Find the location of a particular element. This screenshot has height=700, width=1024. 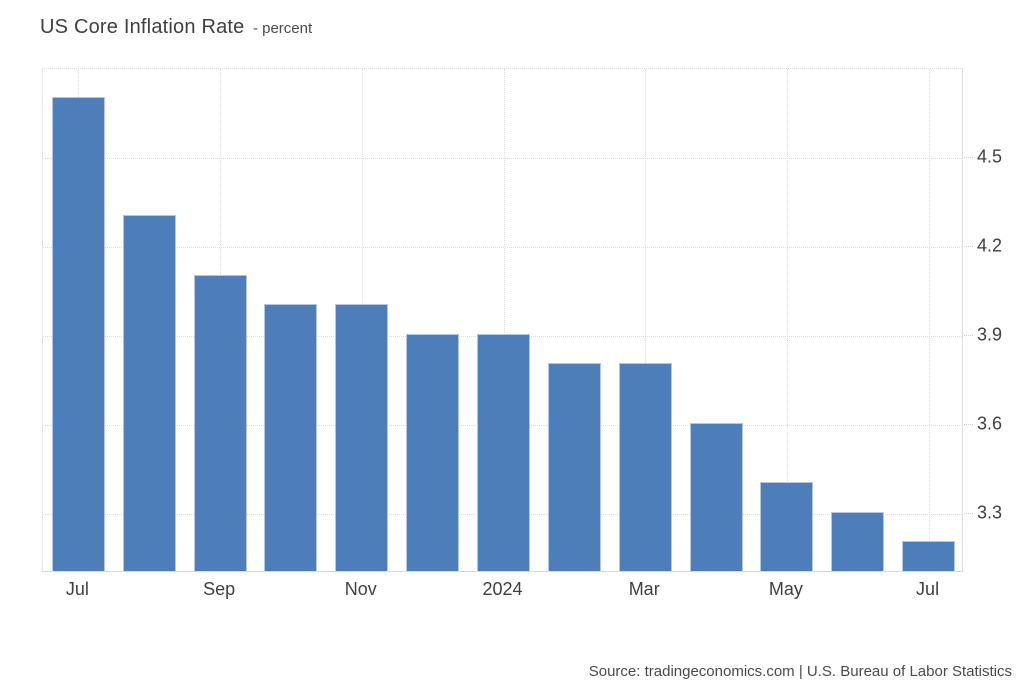

bar-mar-2024 is located at coordinates (645, 467).